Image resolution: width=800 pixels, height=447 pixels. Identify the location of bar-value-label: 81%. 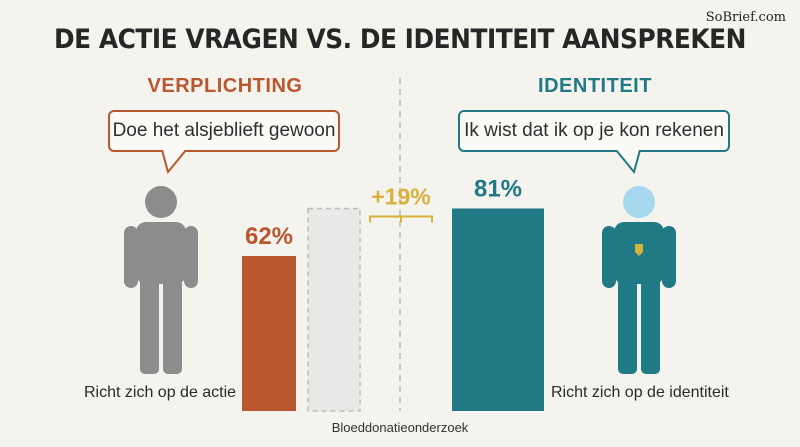
(498, 189).